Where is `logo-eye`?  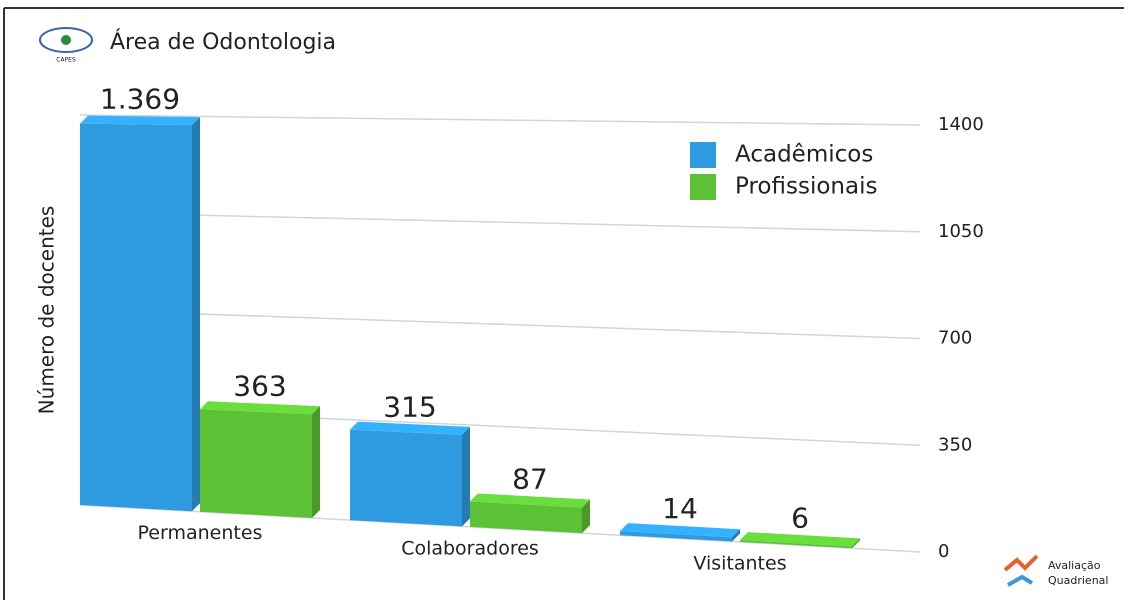 logo-eye is located at coordinates (66, 40).